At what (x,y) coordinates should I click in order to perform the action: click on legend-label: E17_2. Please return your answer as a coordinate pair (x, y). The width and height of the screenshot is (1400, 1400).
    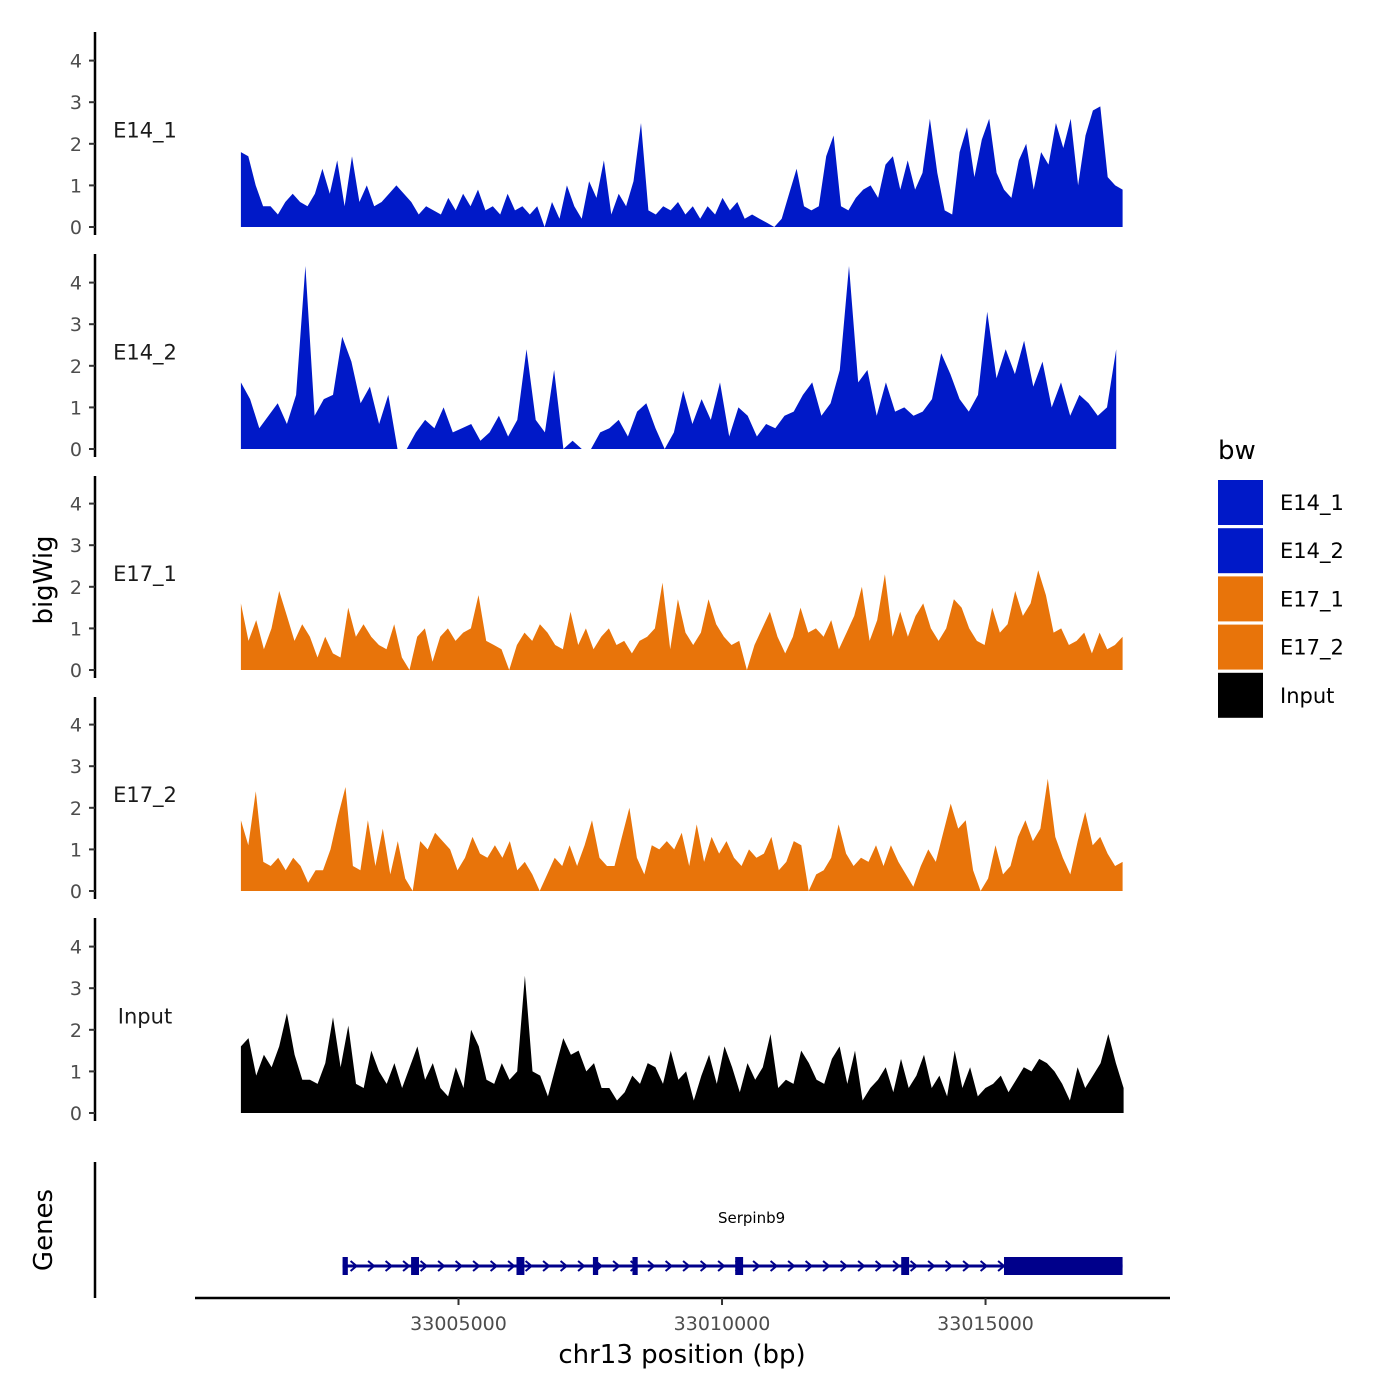
    Looking at the image, I should click on (1312, 648).